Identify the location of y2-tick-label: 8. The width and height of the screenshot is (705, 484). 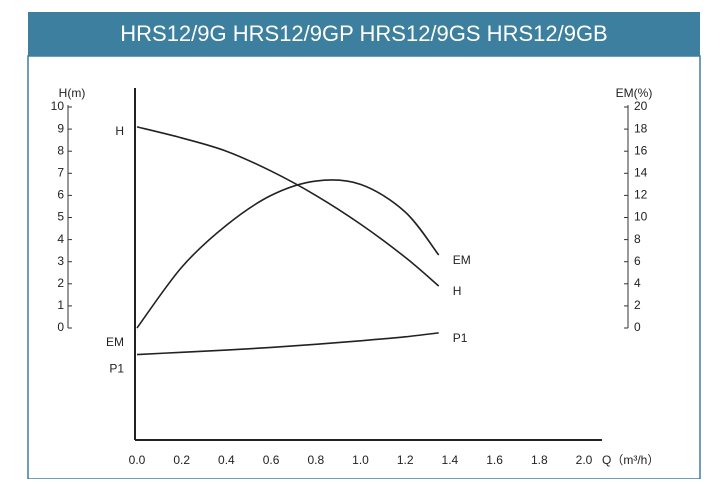
(637, 239).